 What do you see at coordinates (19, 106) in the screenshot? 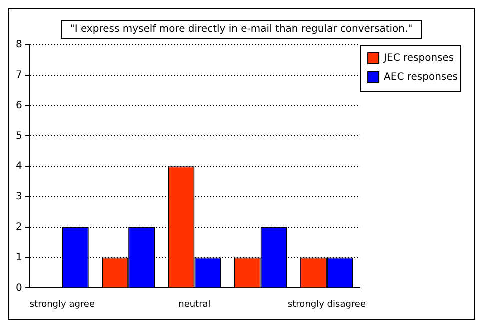
I see `y-tick-label: 6` at bounding box center [19, 106].